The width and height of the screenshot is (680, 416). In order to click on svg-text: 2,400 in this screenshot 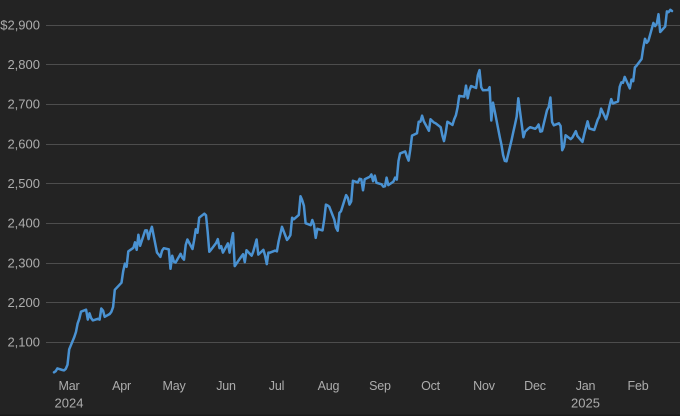, I will do `click(23, 223)`.